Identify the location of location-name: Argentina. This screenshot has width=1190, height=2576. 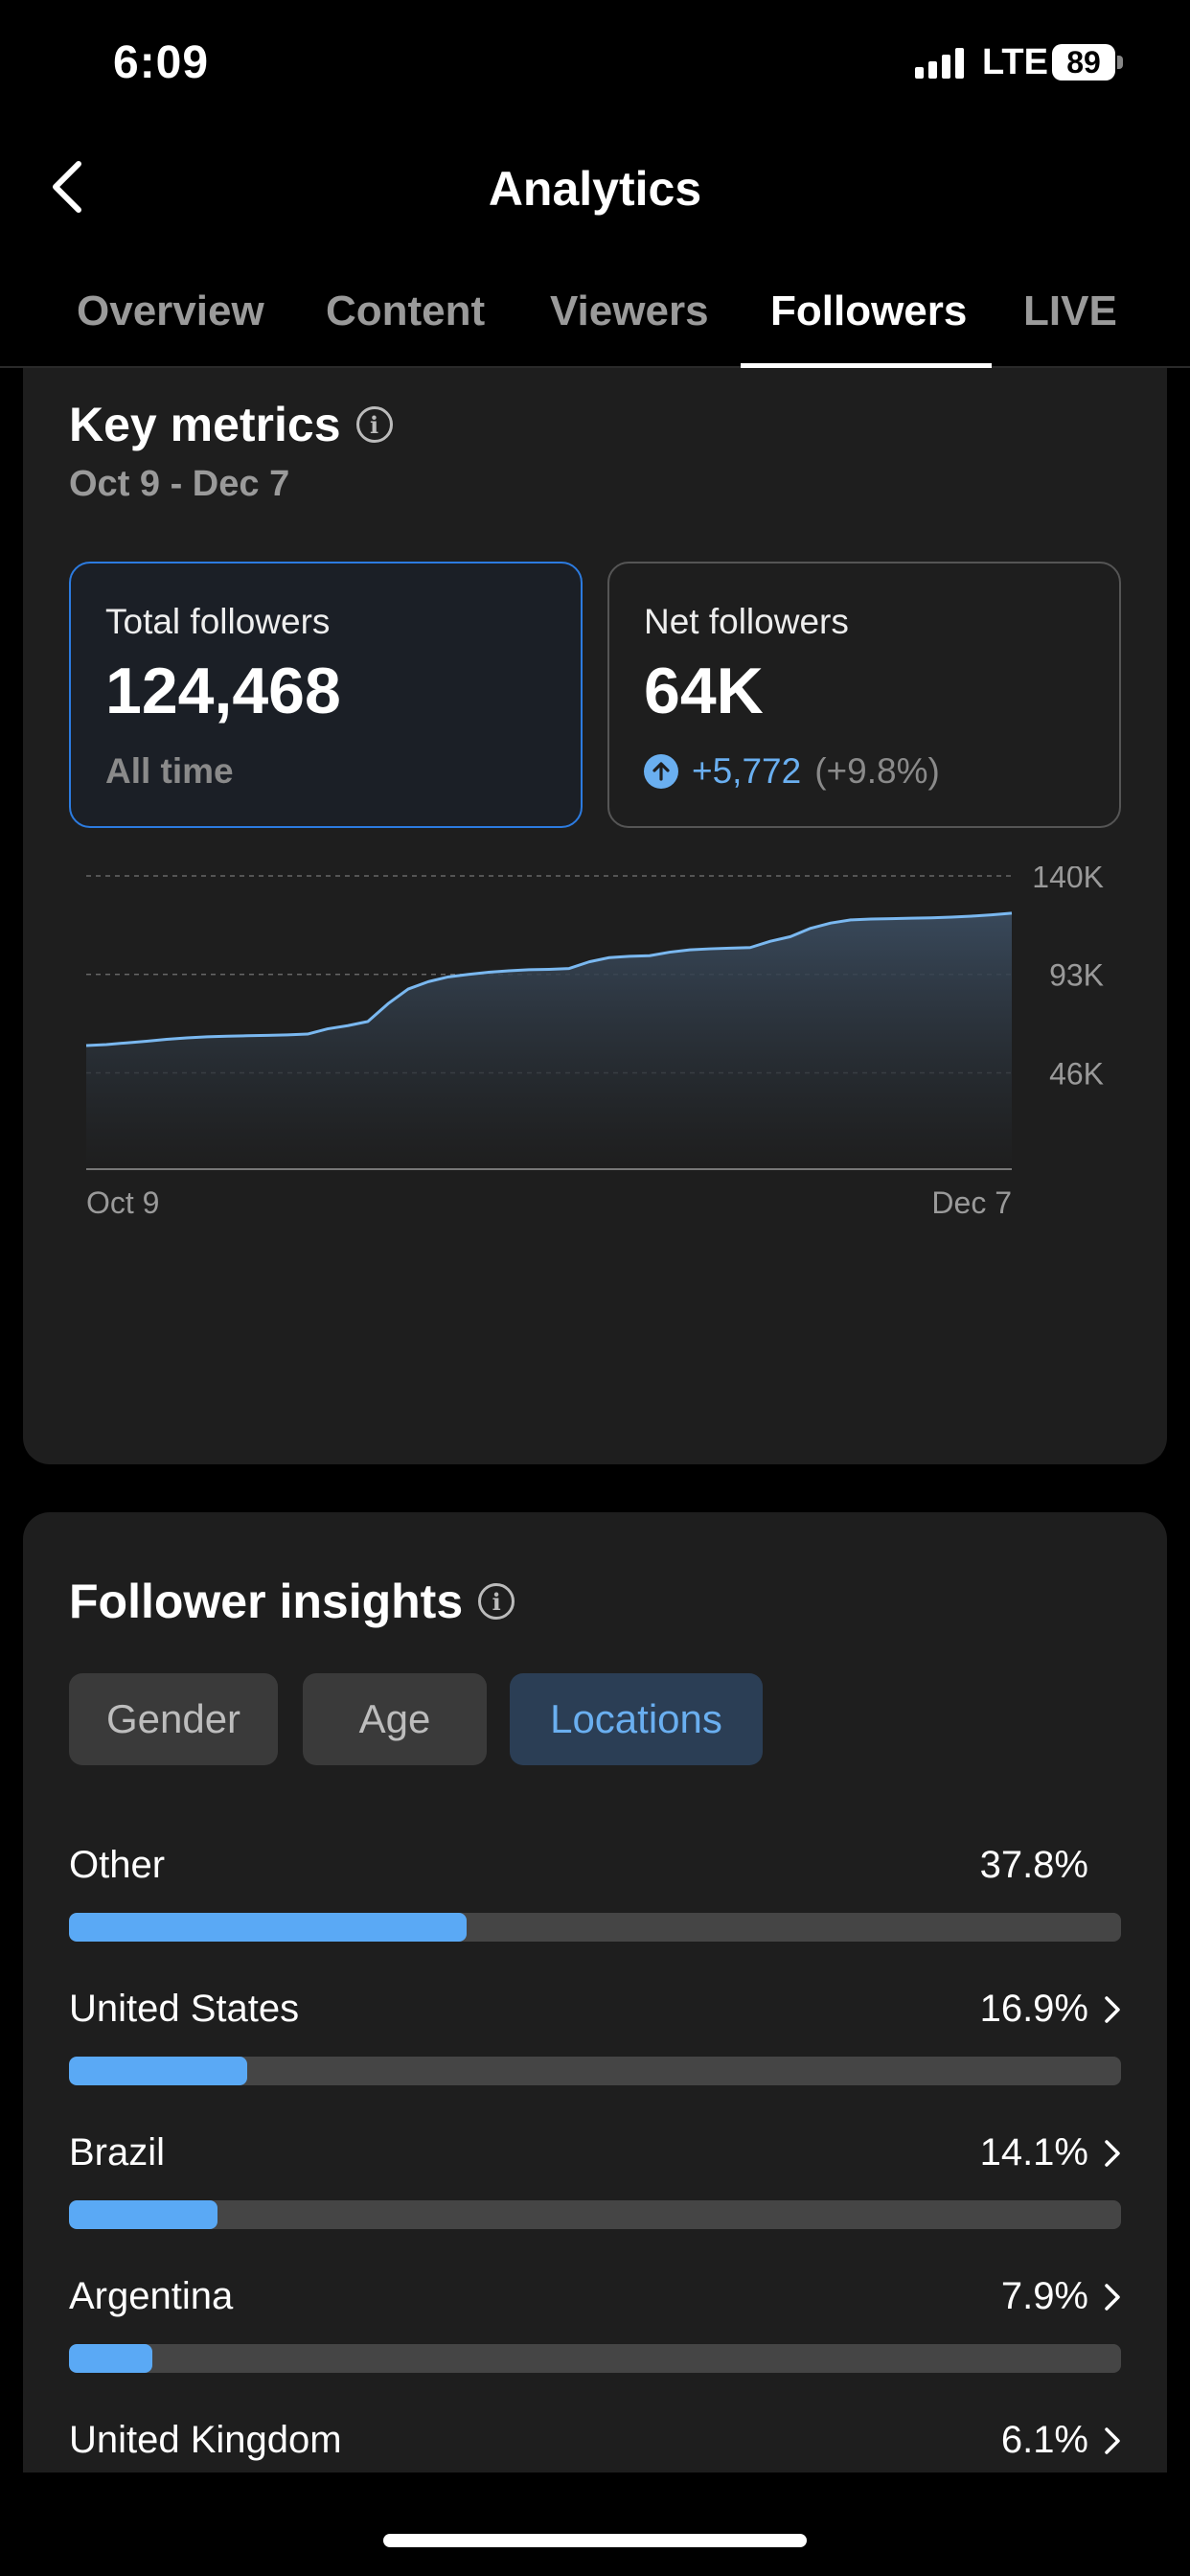
(151, 2296).